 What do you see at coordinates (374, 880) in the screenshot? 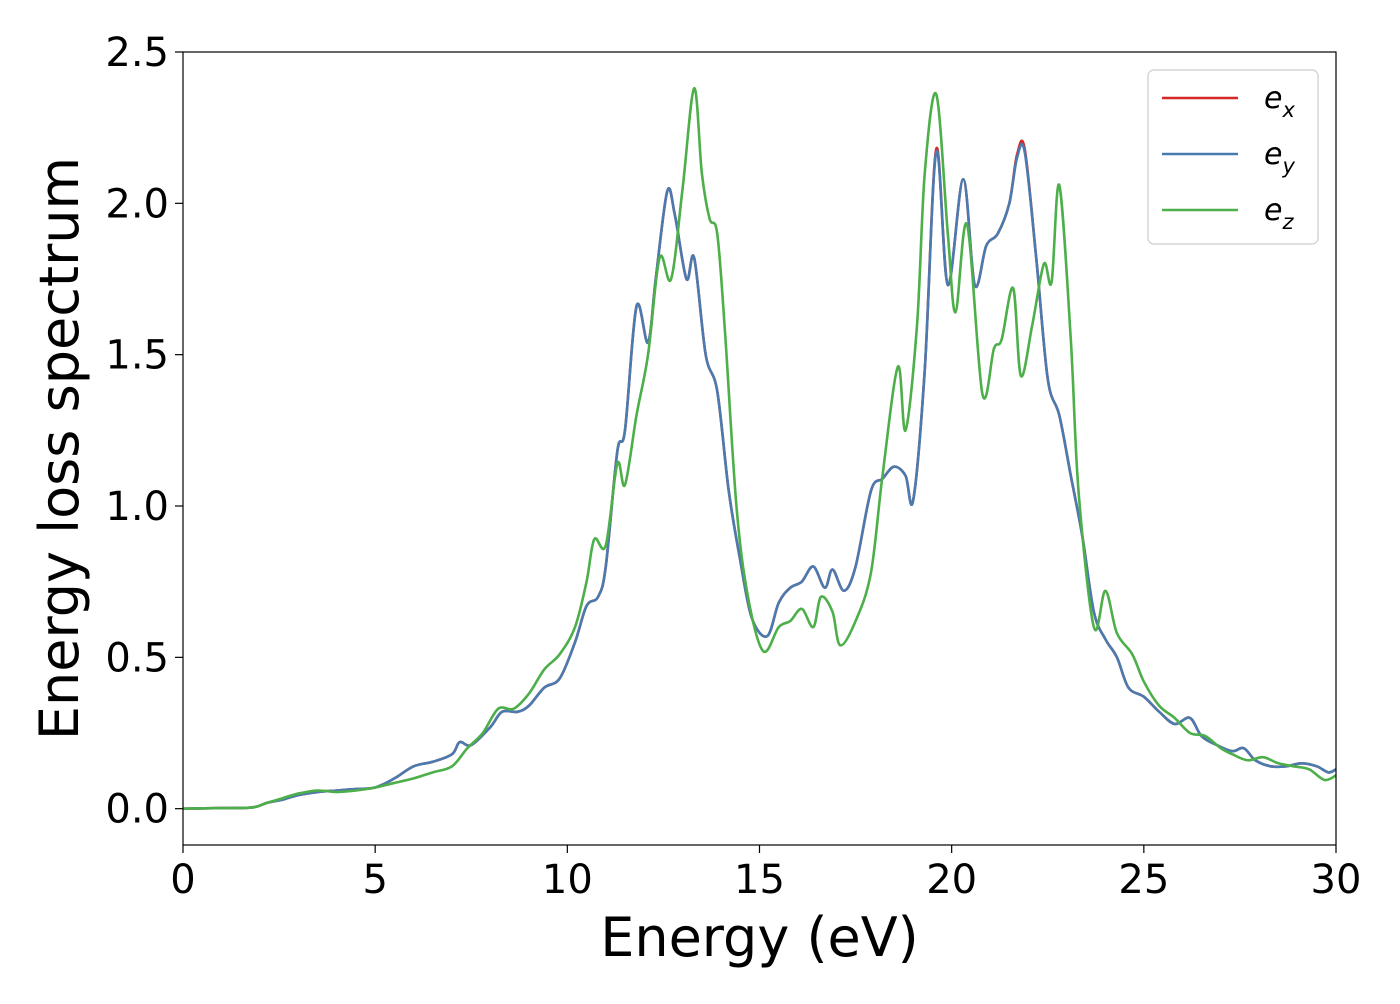
I see `x-tick-label: 5` at bounding box center [374, 880].